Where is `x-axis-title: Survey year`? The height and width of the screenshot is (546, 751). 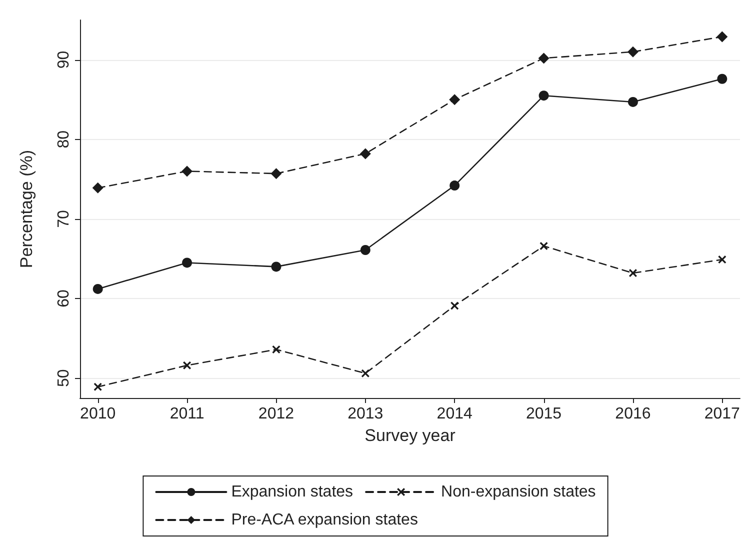 x-axis-title: Survey year is located at coordinates (410, 435).